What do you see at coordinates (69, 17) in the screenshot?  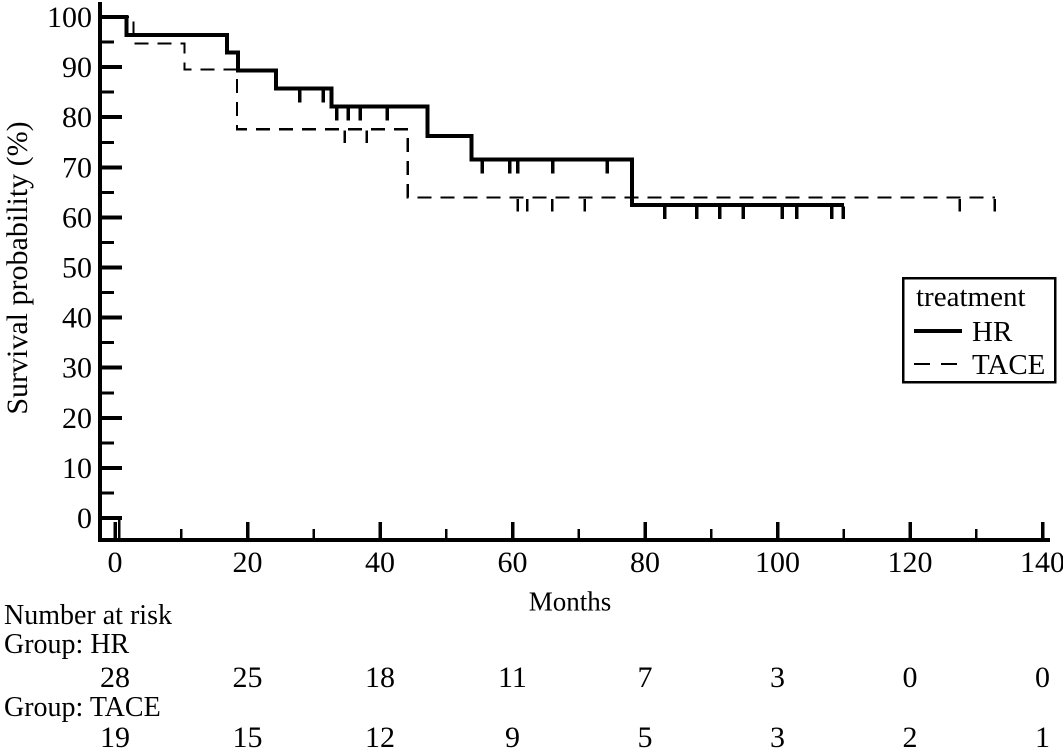 I see `y-tick-label: 100` at bounding box center [69, 17].